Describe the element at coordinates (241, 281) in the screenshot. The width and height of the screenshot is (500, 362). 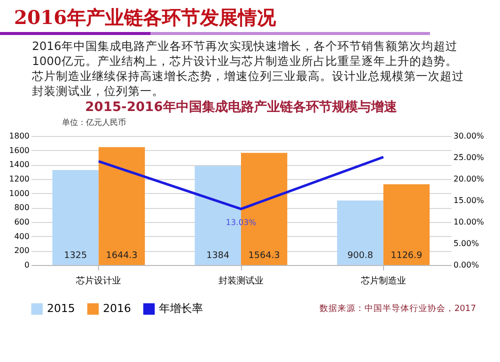
I see `x-tick-label: 封装测试业` at that location.